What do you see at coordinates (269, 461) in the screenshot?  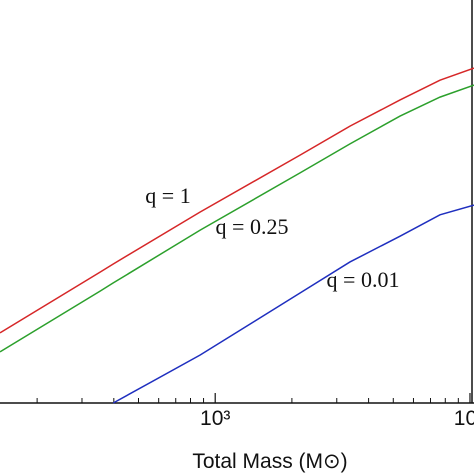 I see `x-axis-label: Total Mass (M⊙)` at bounding box center [269, 461].